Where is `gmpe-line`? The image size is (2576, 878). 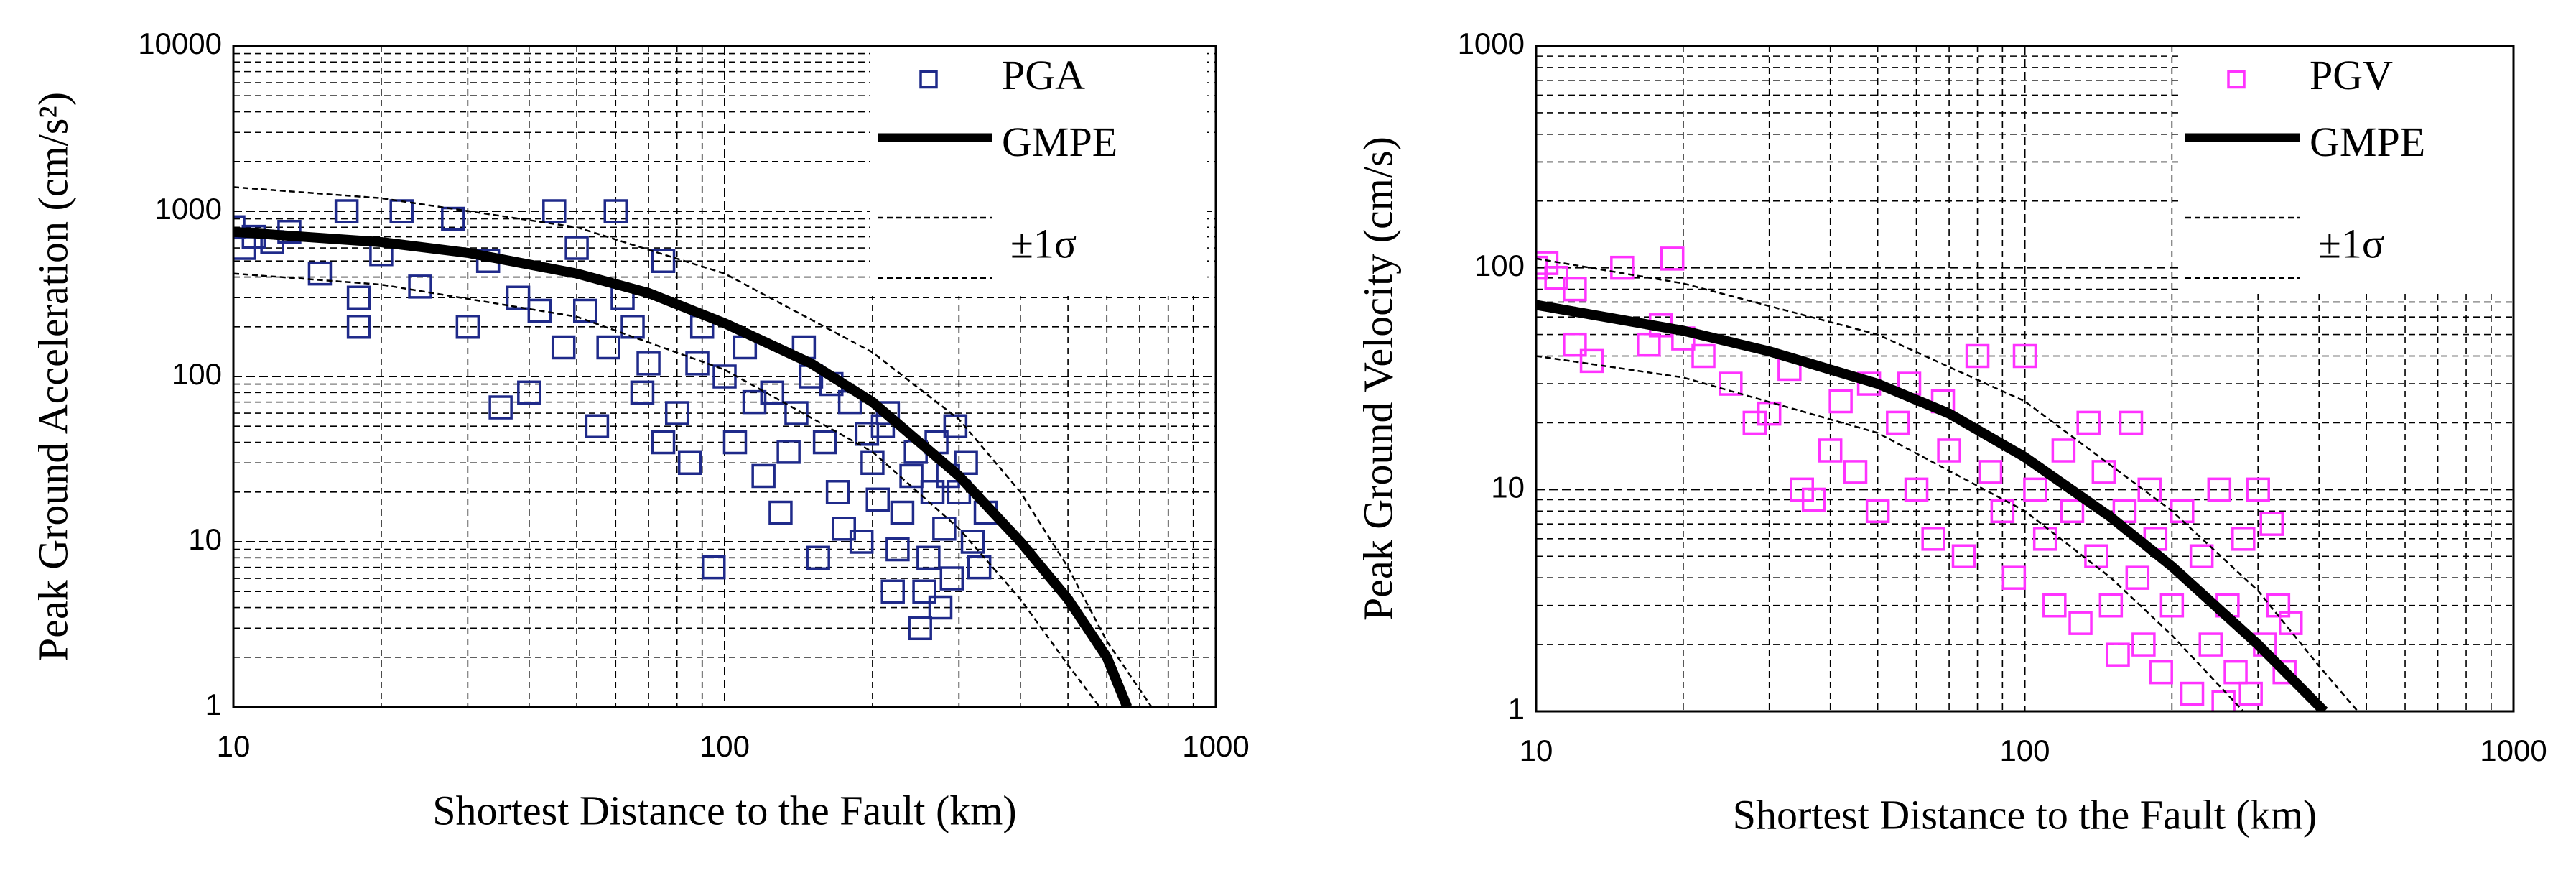
gmpe-line is located at coordinates (1932, 506).